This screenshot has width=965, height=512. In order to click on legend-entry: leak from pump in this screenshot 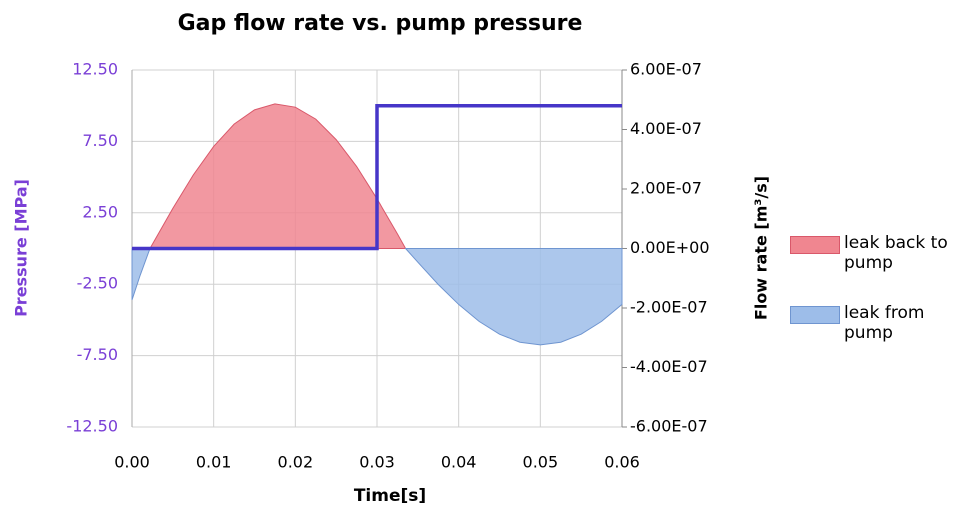, I will do `click(877, 323)`.